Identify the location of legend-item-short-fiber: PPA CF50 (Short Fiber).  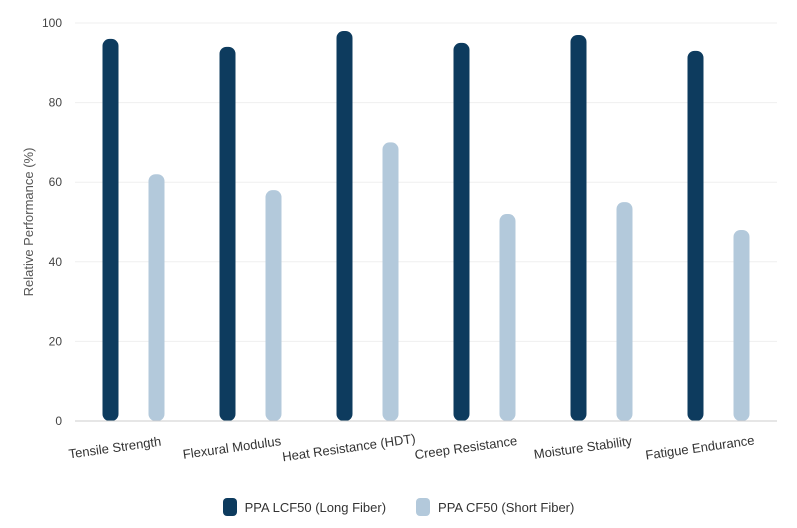
(495, 507).